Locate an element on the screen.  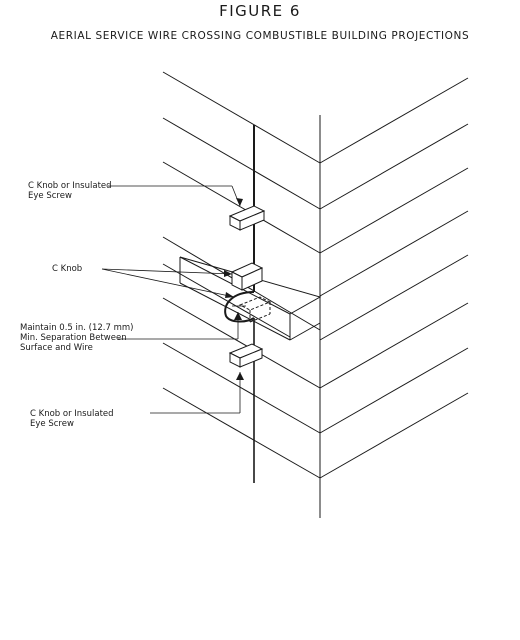
knob-middle is located at coordinates (247, 276).